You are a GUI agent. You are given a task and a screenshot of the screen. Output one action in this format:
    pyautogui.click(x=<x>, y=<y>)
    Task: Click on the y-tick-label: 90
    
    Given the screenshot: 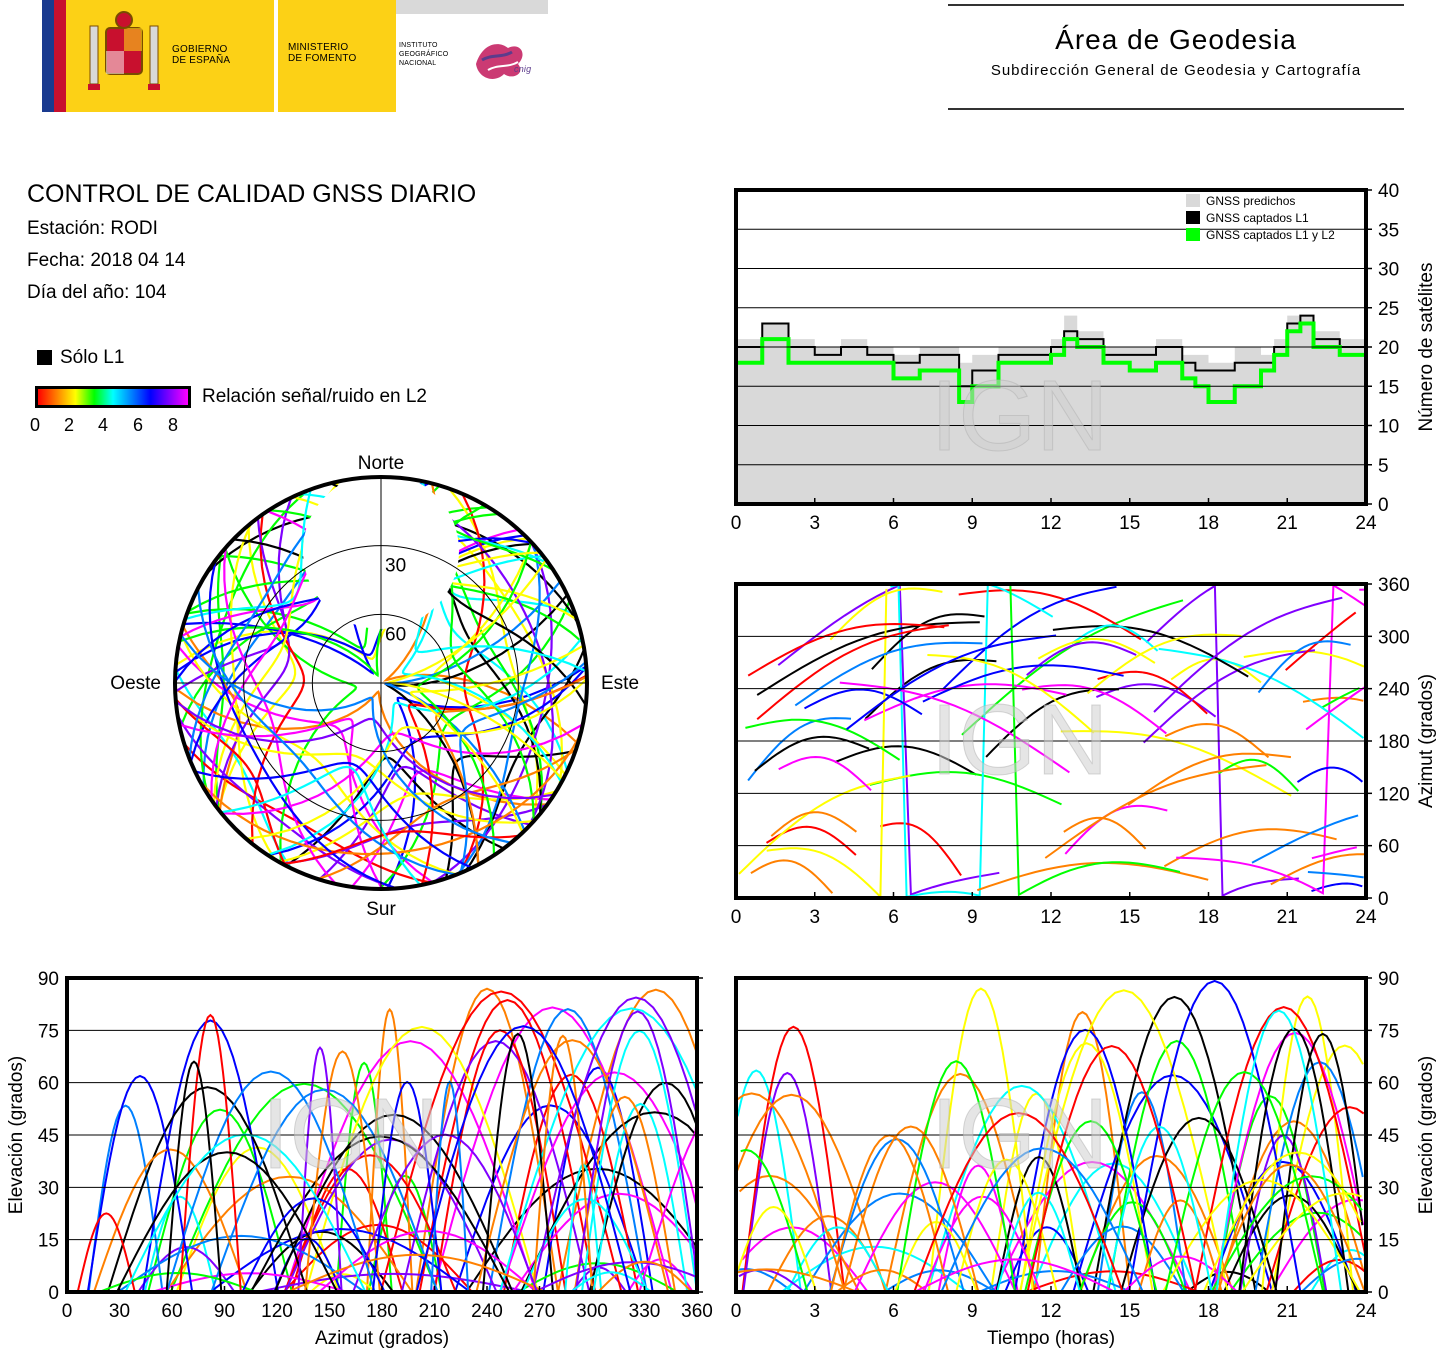 What is the action you would take?
    pyautogui.click(x=1388, y=979)
    